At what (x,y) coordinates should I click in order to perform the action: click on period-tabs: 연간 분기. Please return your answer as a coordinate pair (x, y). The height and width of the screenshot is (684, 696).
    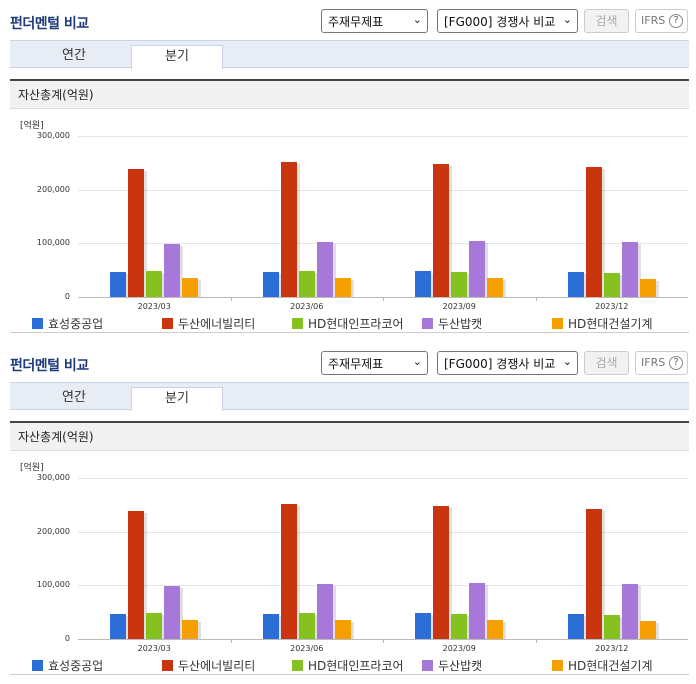
    Looking at the image, I should click on (349, 54).